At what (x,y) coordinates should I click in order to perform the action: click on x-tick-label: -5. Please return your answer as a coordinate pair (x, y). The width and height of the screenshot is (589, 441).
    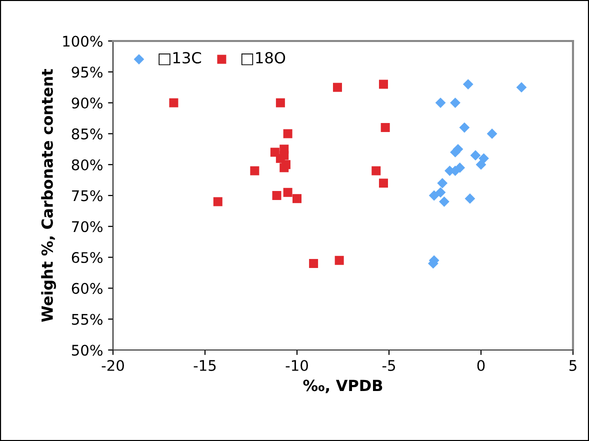
    Looking at the image, I should click on (388, 366).